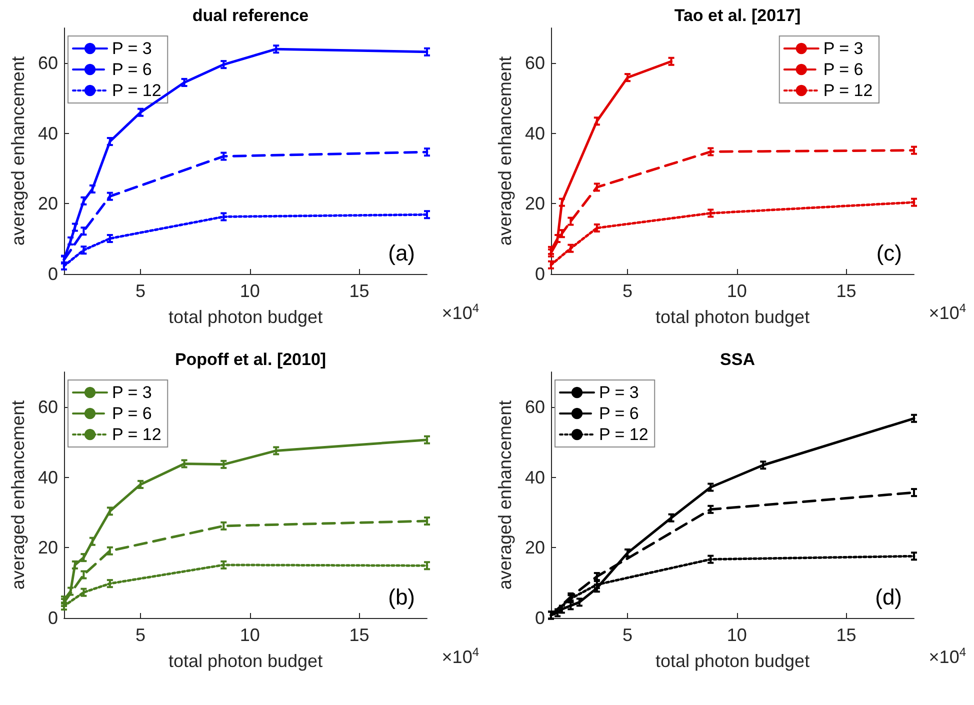  What do you see at coordinates (402, 253) in the screenshot?
I see `annotation: (a)` at bounding box center [402, 253].